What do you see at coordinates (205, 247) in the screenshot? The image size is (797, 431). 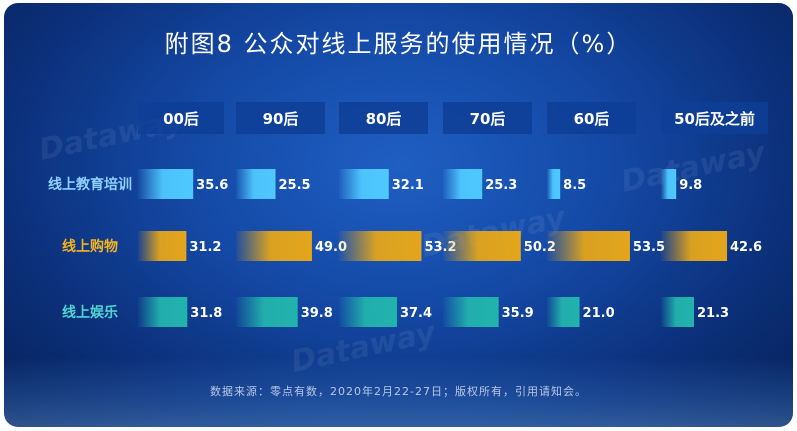 I see `data-label: 31.2` at bounding box center [205, 247].